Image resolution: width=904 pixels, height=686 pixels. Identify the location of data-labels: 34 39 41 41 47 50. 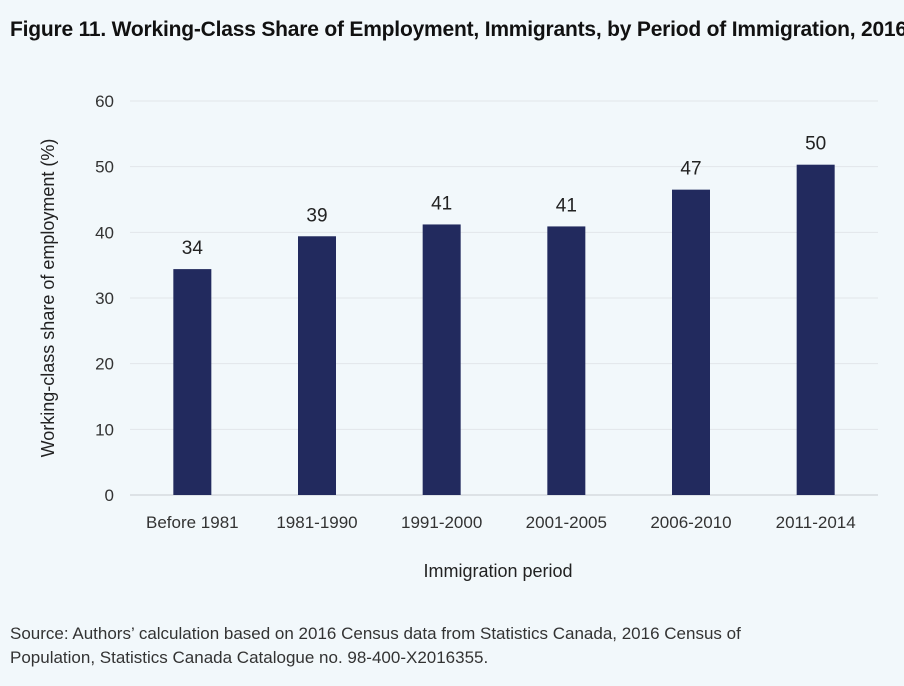
(504, 196).